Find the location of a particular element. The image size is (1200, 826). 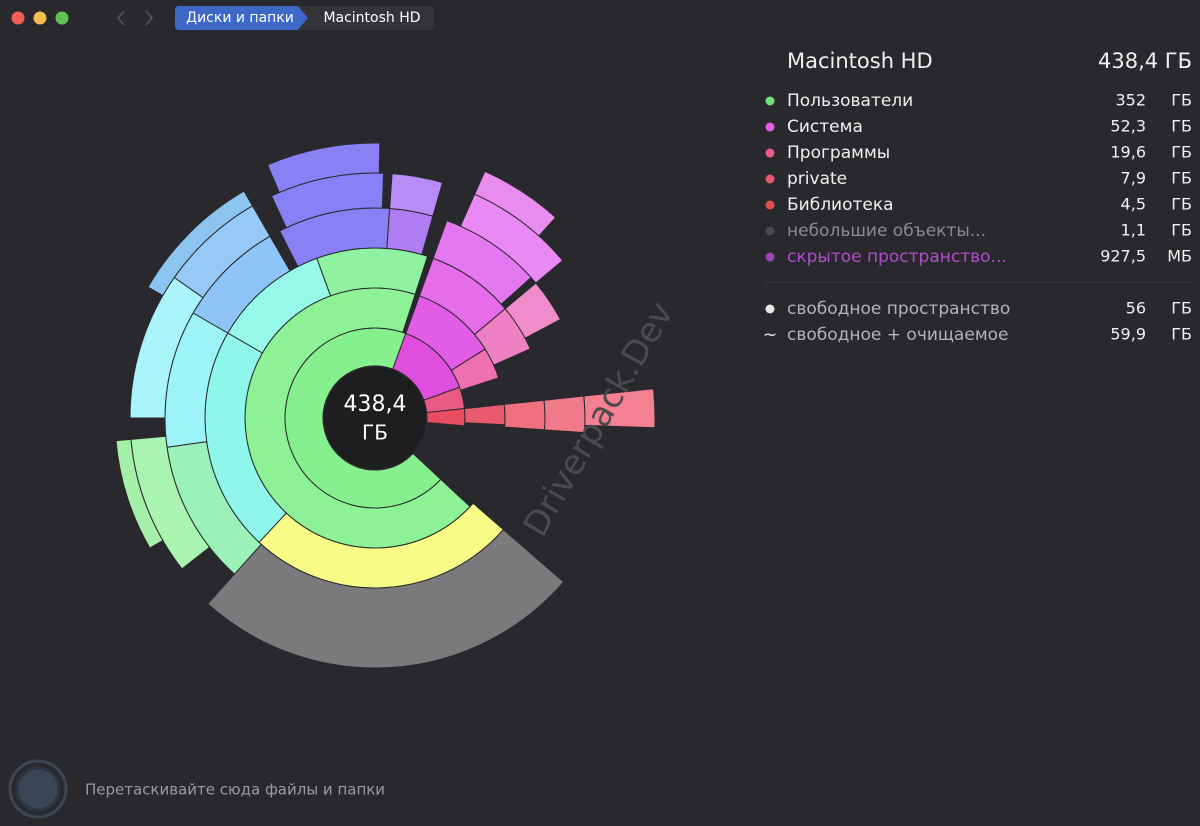

minimize-button is located at coordinates (40, 18).